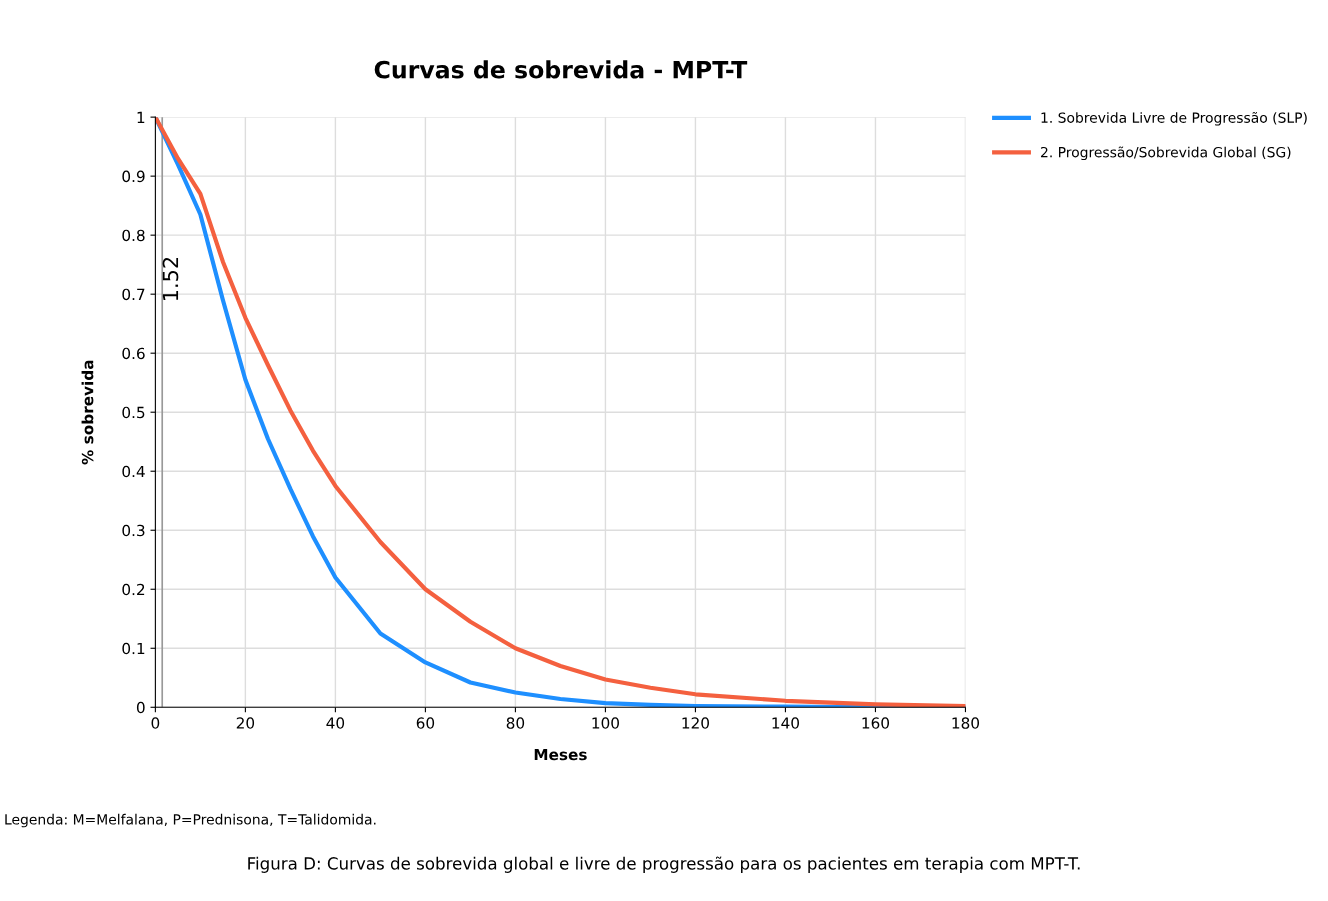 The height and width of the screenshot is (901, 1328). Describe the element at coordinates (515, 723) in the screenshot. I see `x-tick-label: 80` at that location.